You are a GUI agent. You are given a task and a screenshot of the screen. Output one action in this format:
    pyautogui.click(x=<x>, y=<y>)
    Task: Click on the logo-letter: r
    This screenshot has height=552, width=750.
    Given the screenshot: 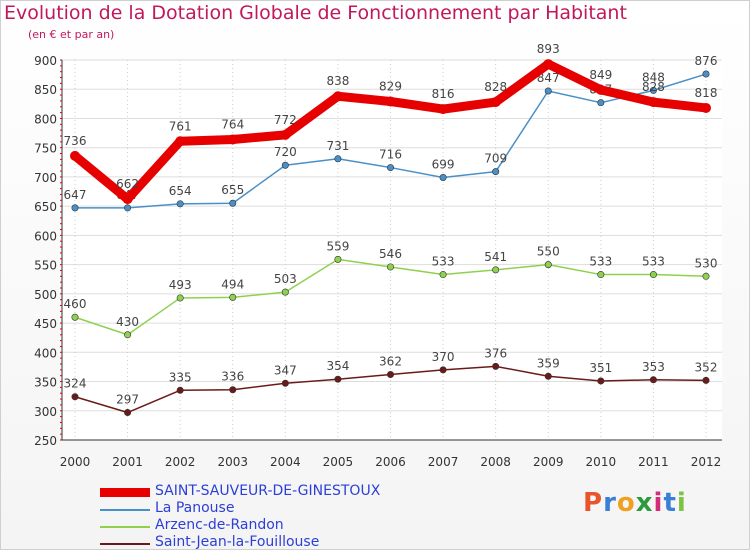 What is the action you would take?
    pyautogui.click(x=610, y=503)
    